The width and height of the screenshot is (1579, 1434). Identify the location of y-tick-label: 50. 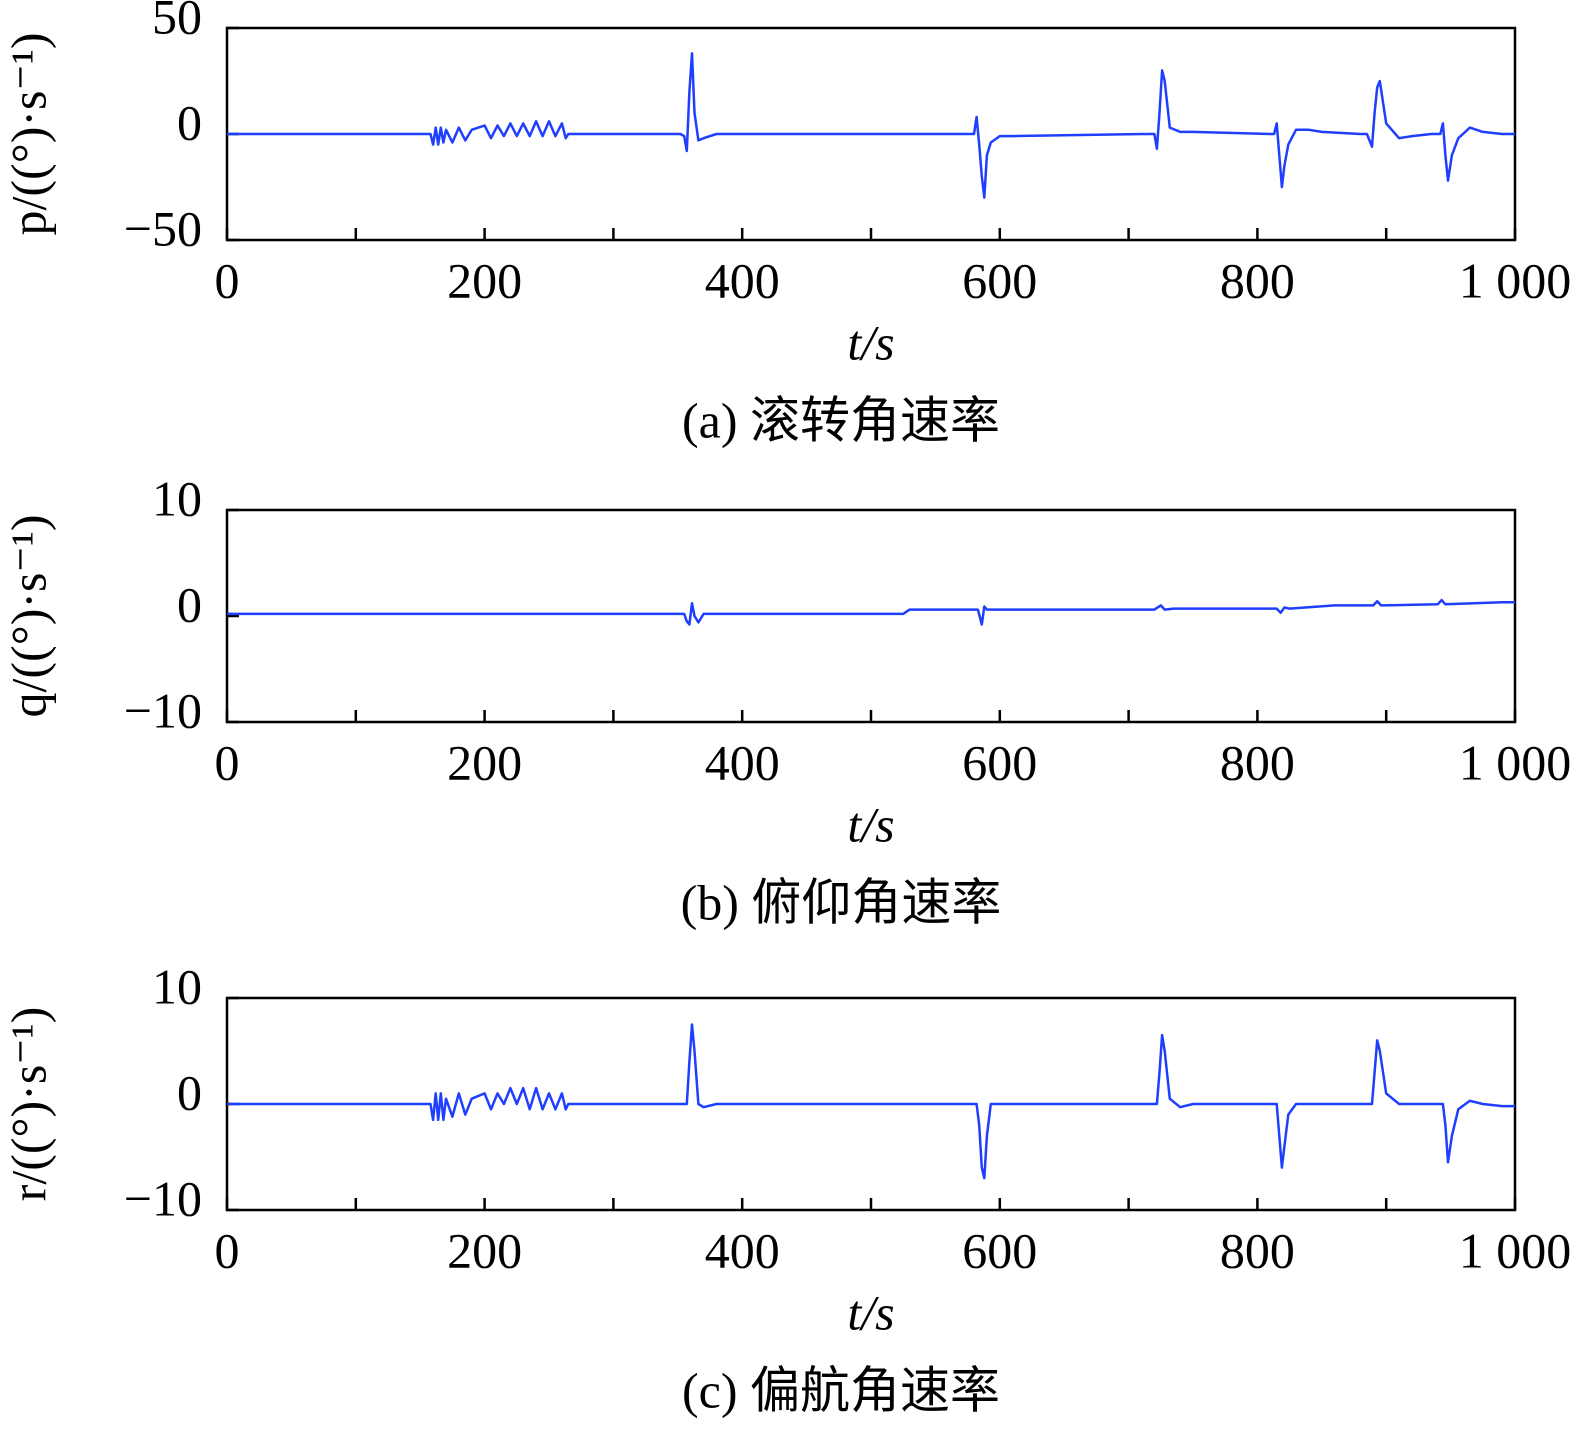
(177, 22).